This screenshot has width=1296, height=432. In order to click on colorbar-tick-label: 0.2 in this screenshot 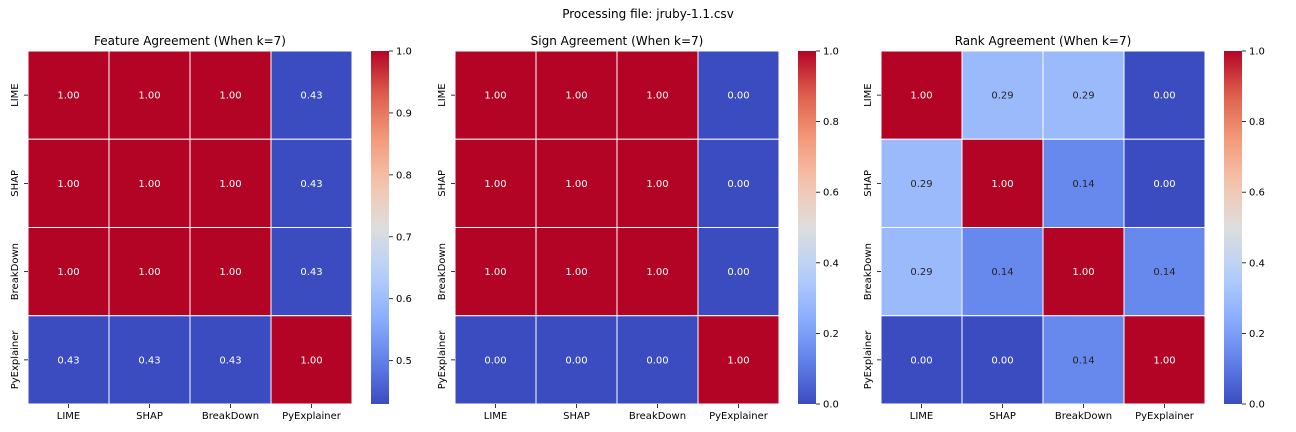, I will do `click(1257, 334)`.